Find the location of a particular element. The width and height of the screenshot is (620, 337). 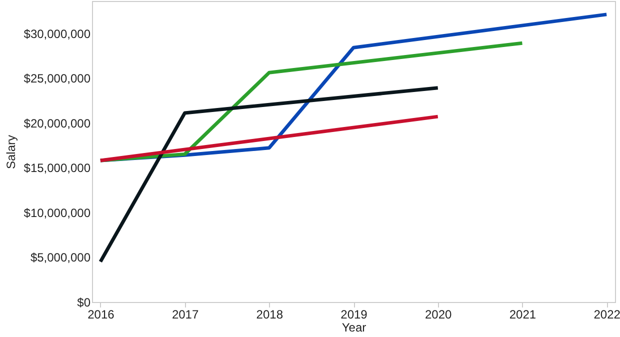

x-tick-label: 2019 is located at coordinates (354, 315).